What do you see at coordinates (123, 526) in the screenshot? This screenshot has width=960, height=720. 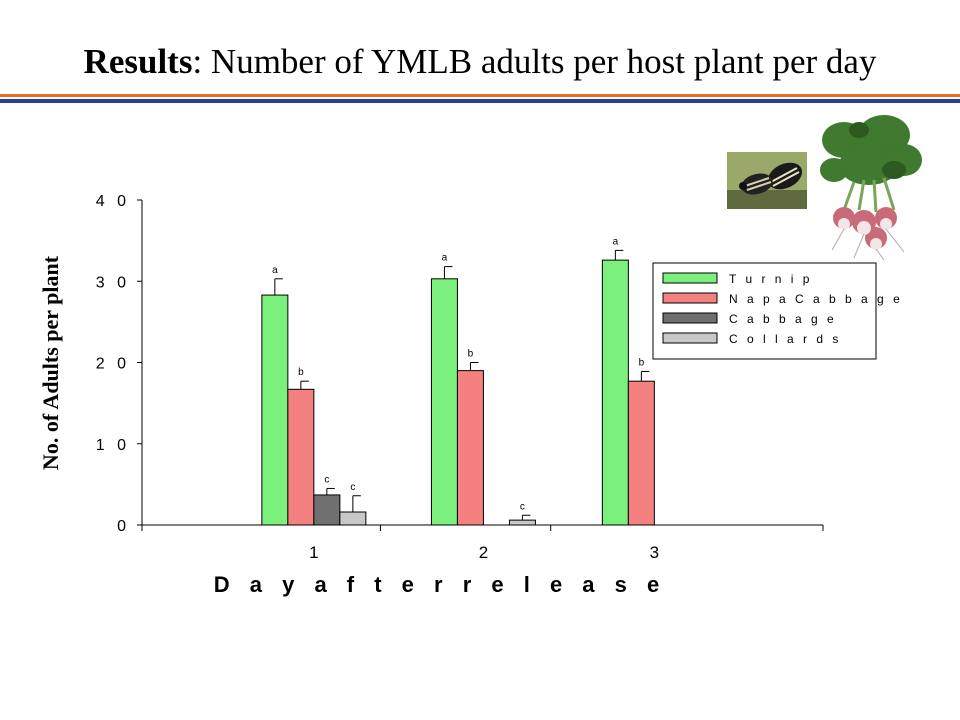 I see `y-tick-label: 0` at bounding box center [123, 526].